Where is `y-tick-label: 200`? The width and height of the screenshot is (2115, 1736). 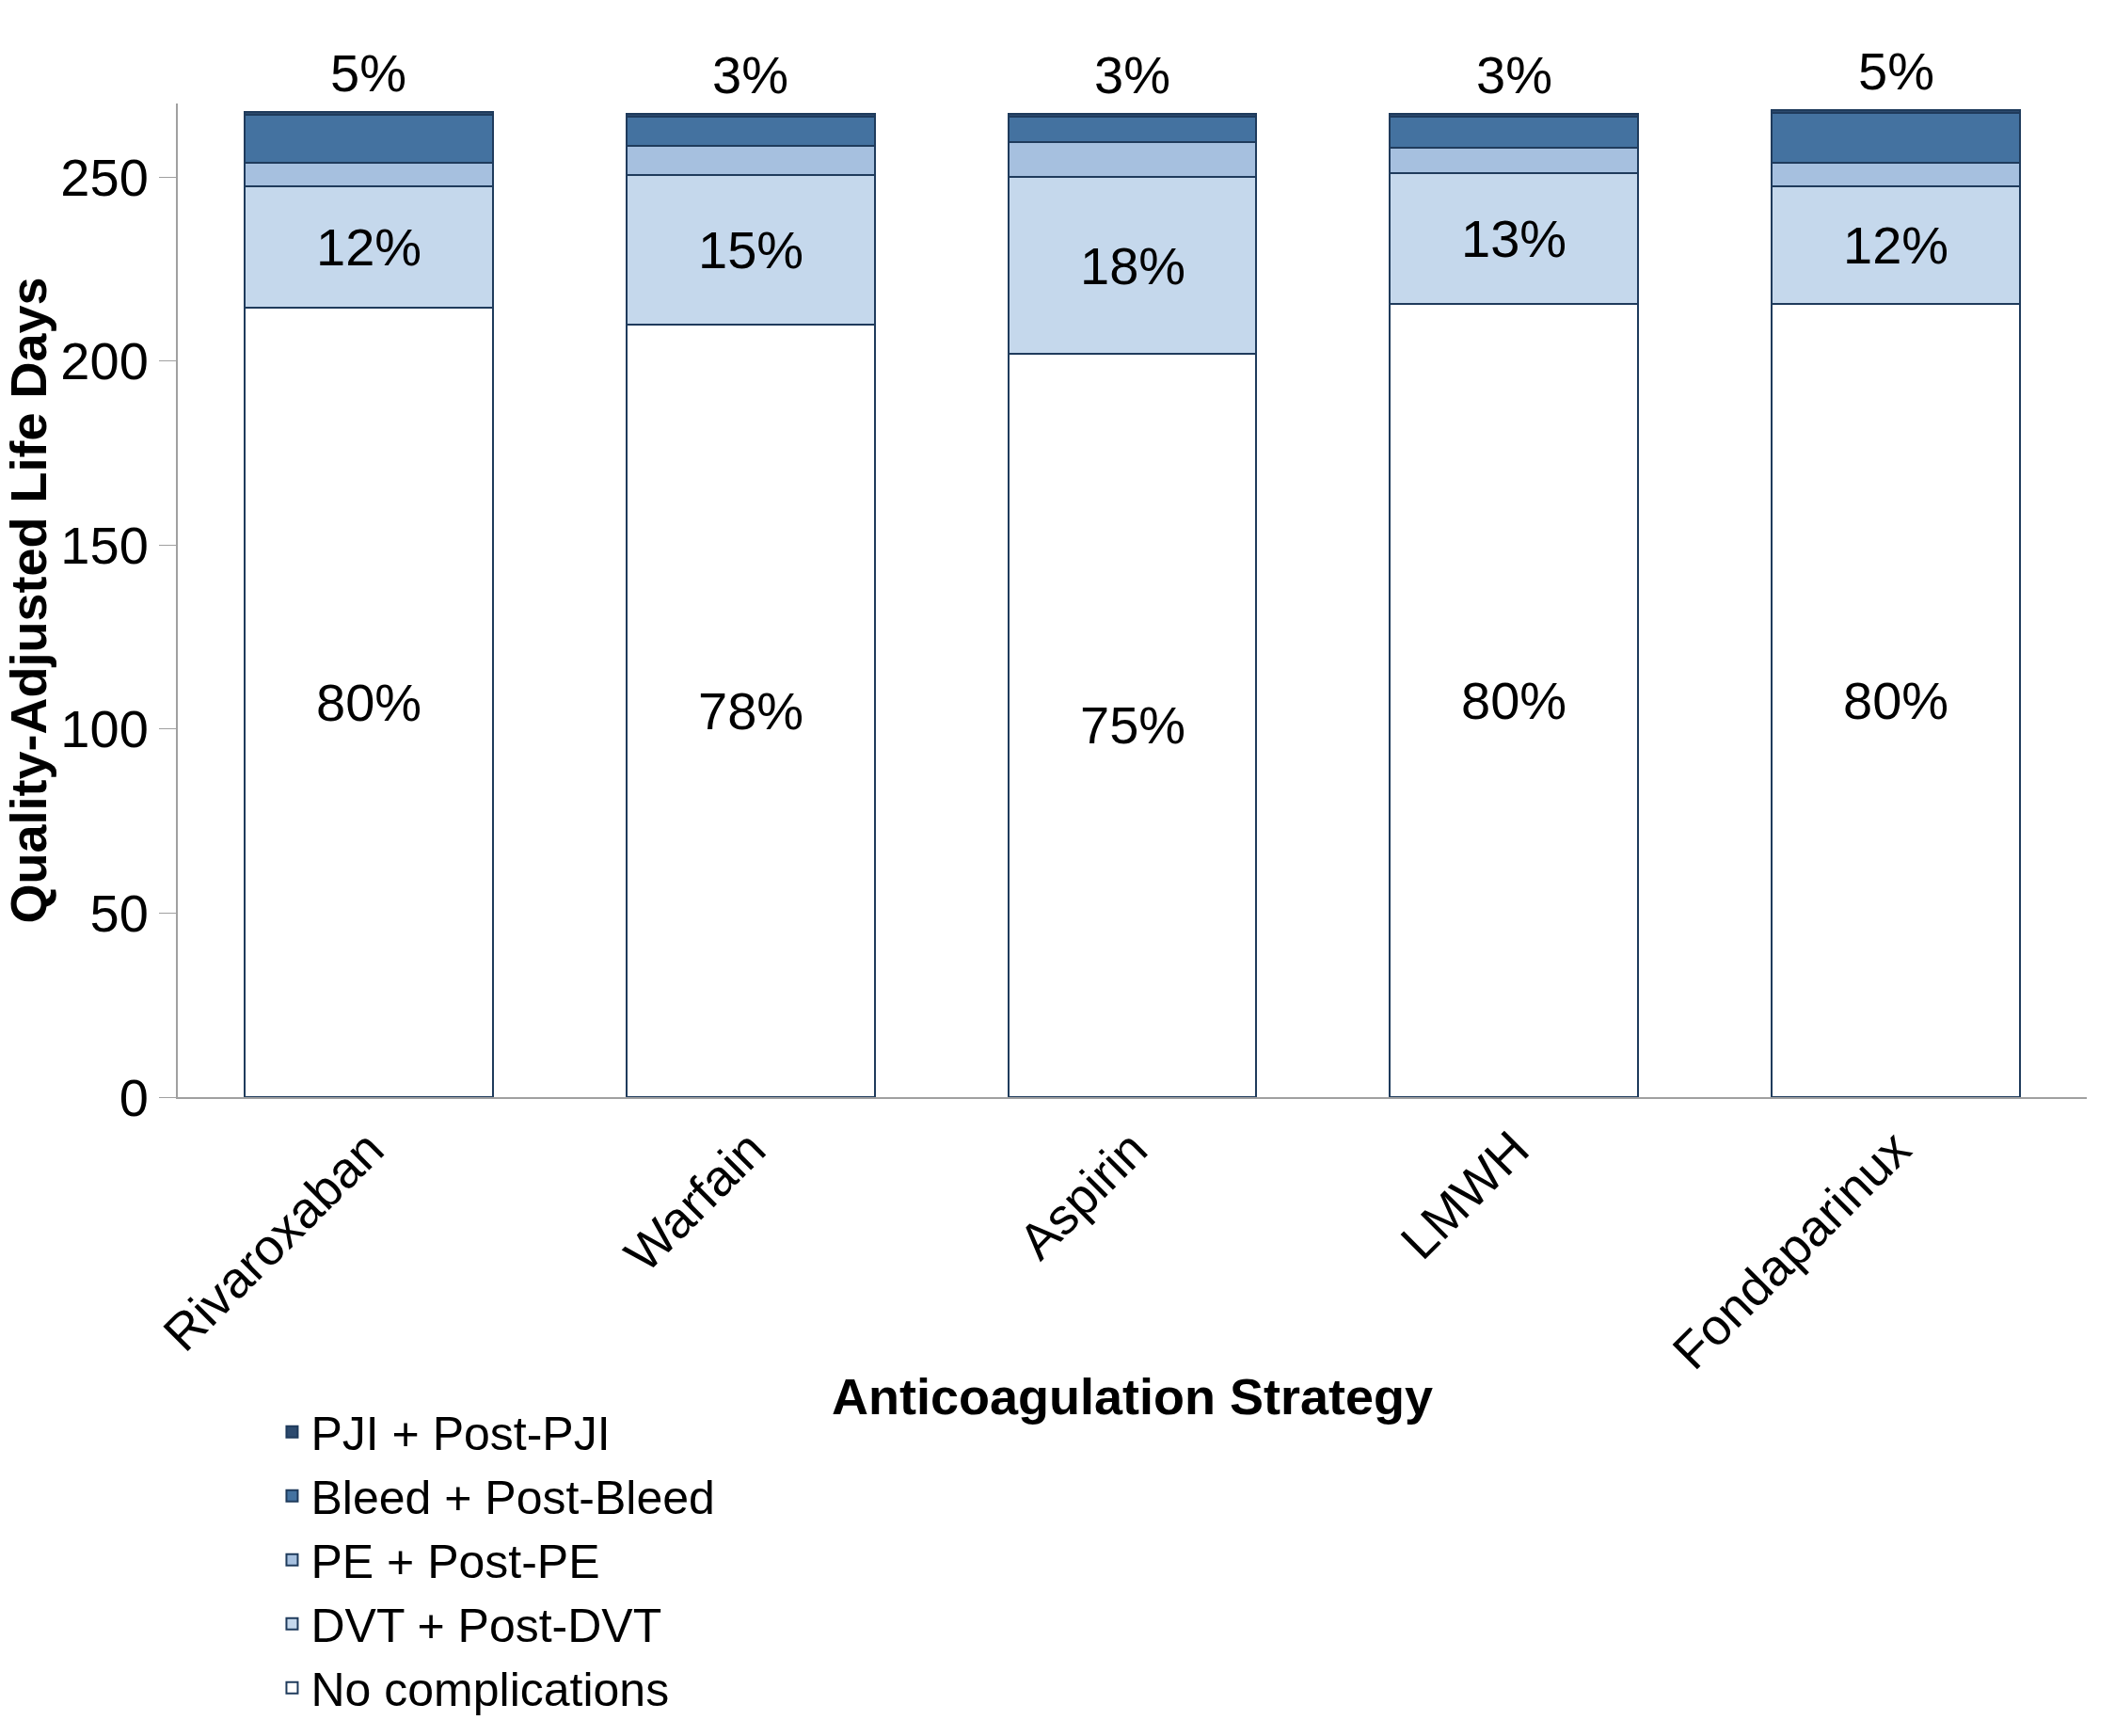 y-tick-label: 200 is located at coordinates (104, 361).